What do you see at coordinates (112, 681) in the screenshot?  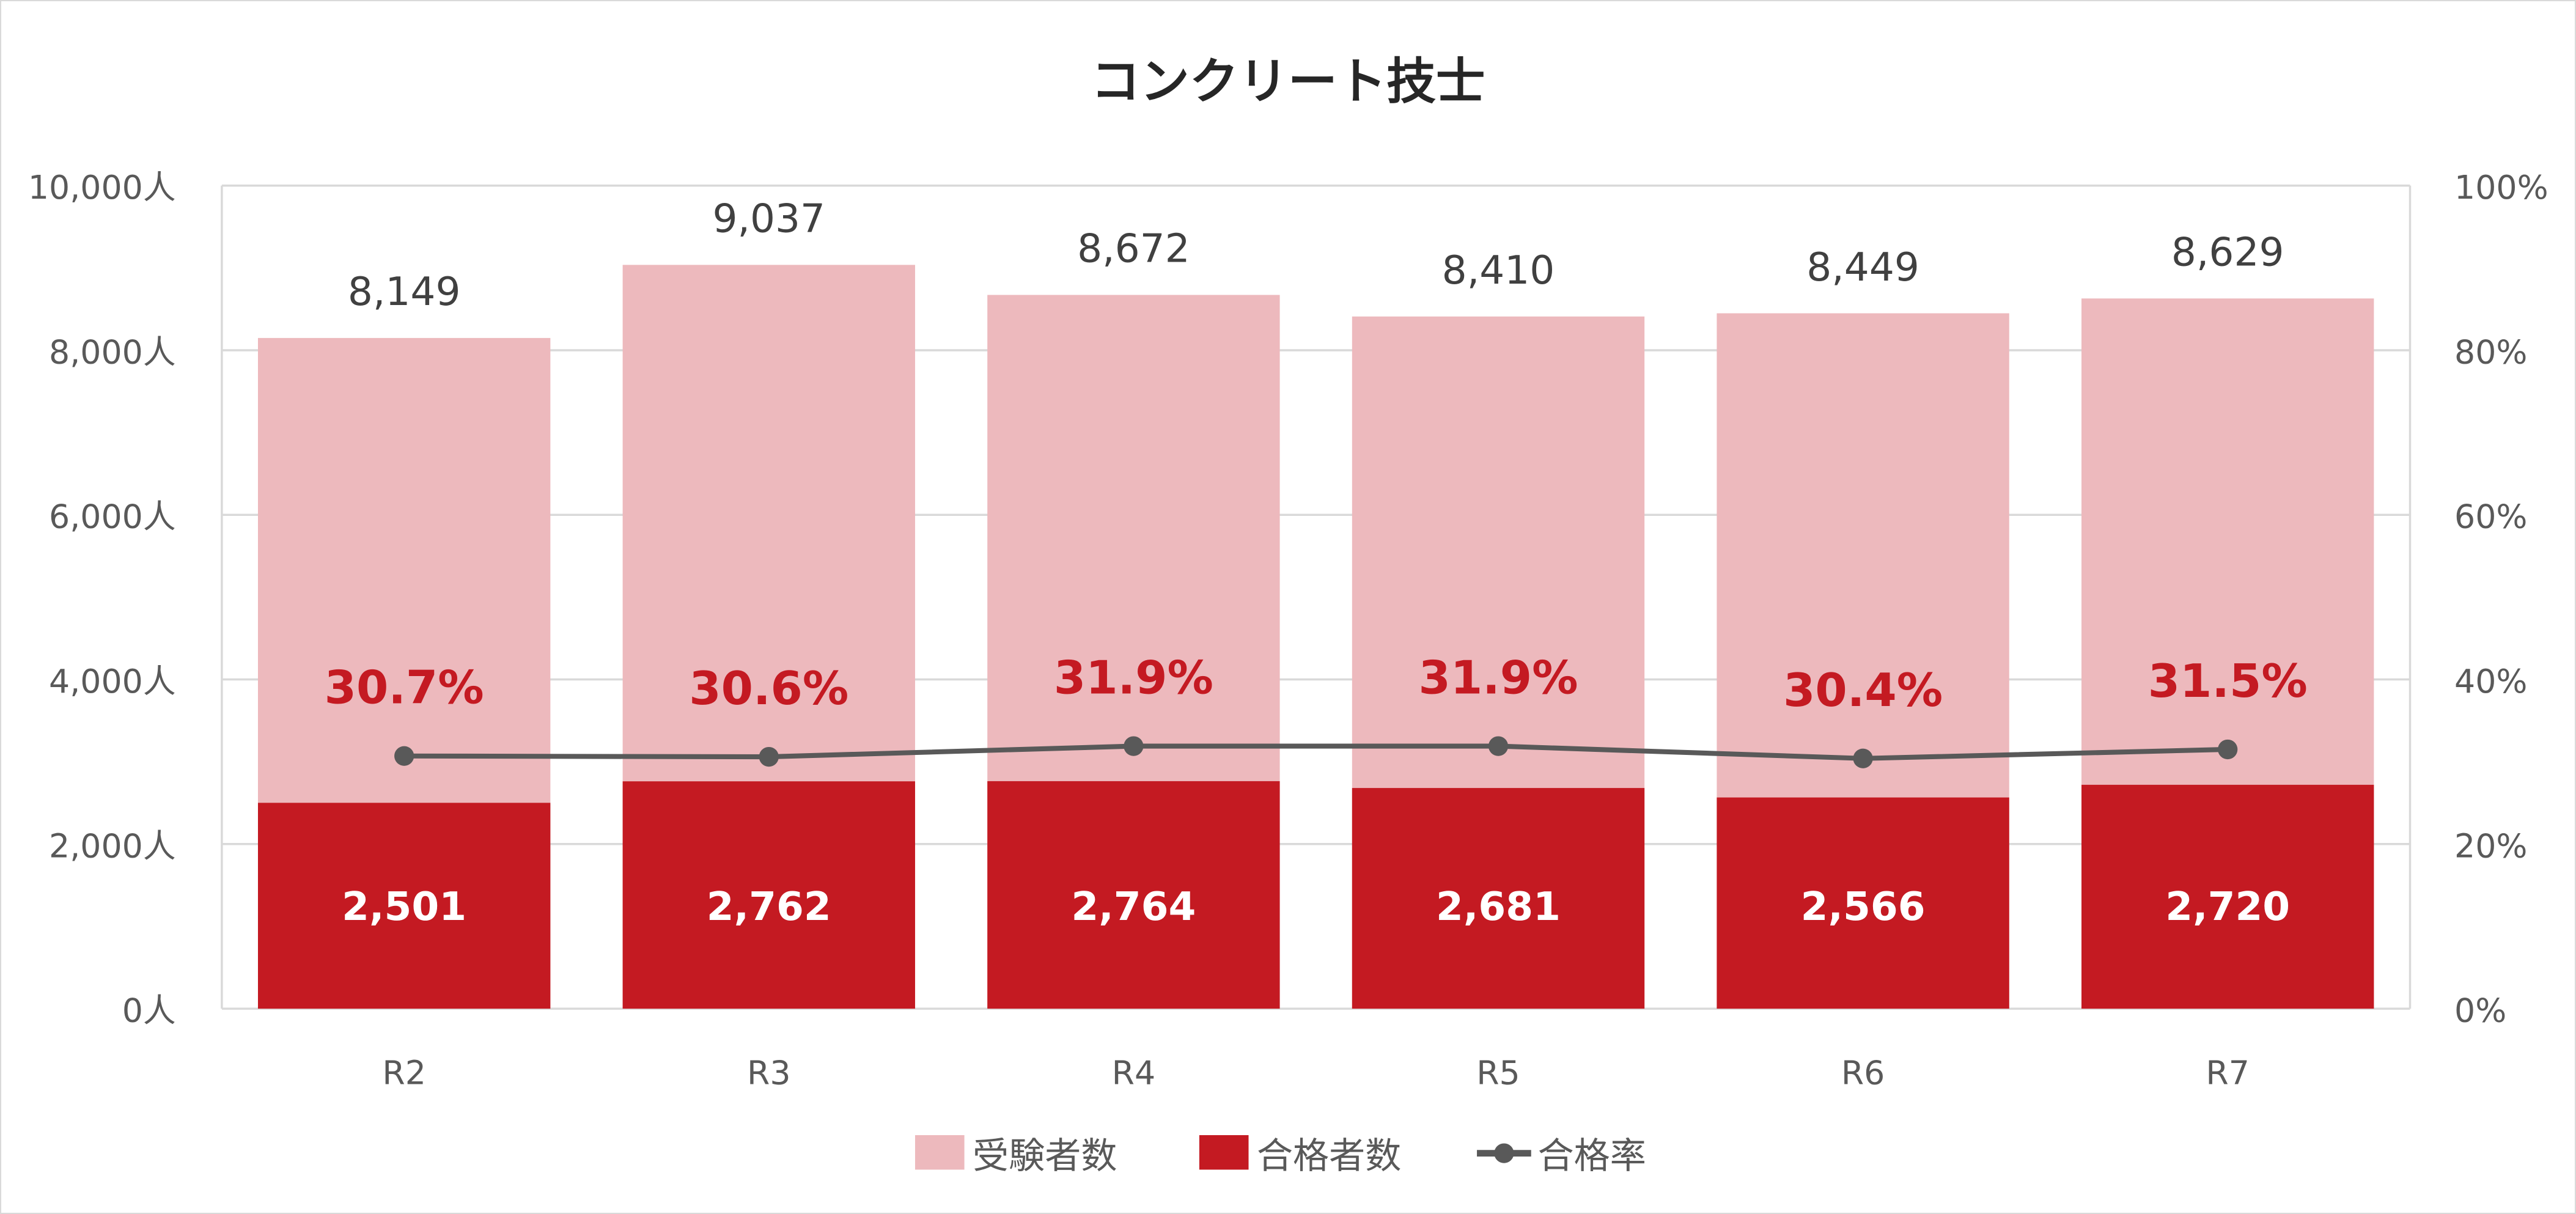 I see `y-left-tick-label: 4,000人` at bounding box center [112, 681].